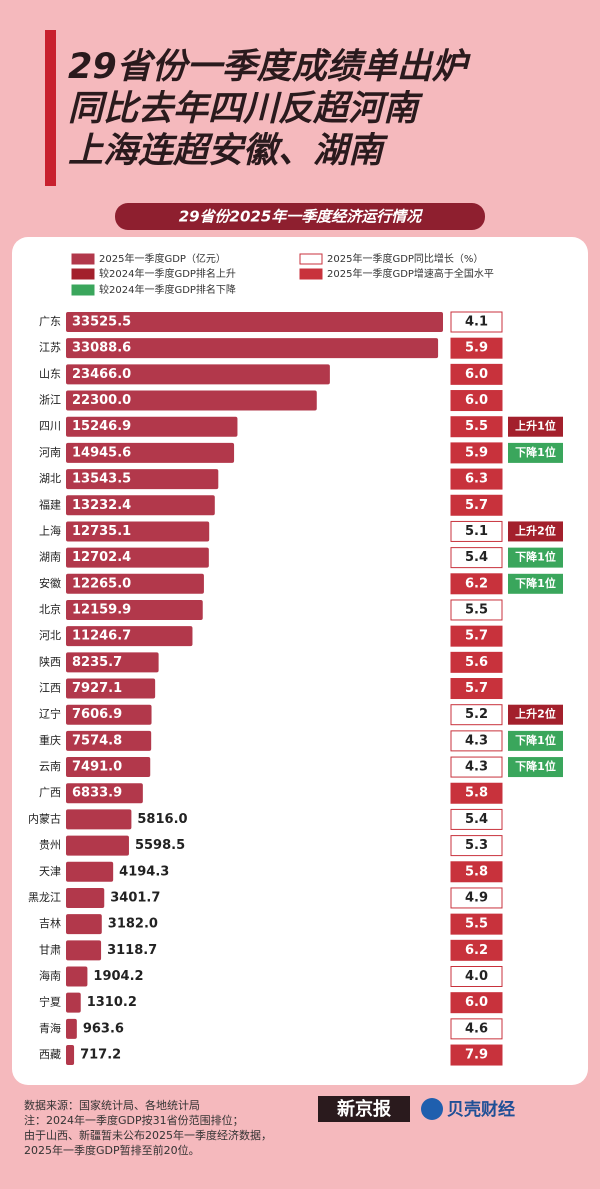 This screenshot has width=600, height=1189. Describe the element at coordinates (101, 583) in the screenshot. I see `value-label: 12265.0` at that location.